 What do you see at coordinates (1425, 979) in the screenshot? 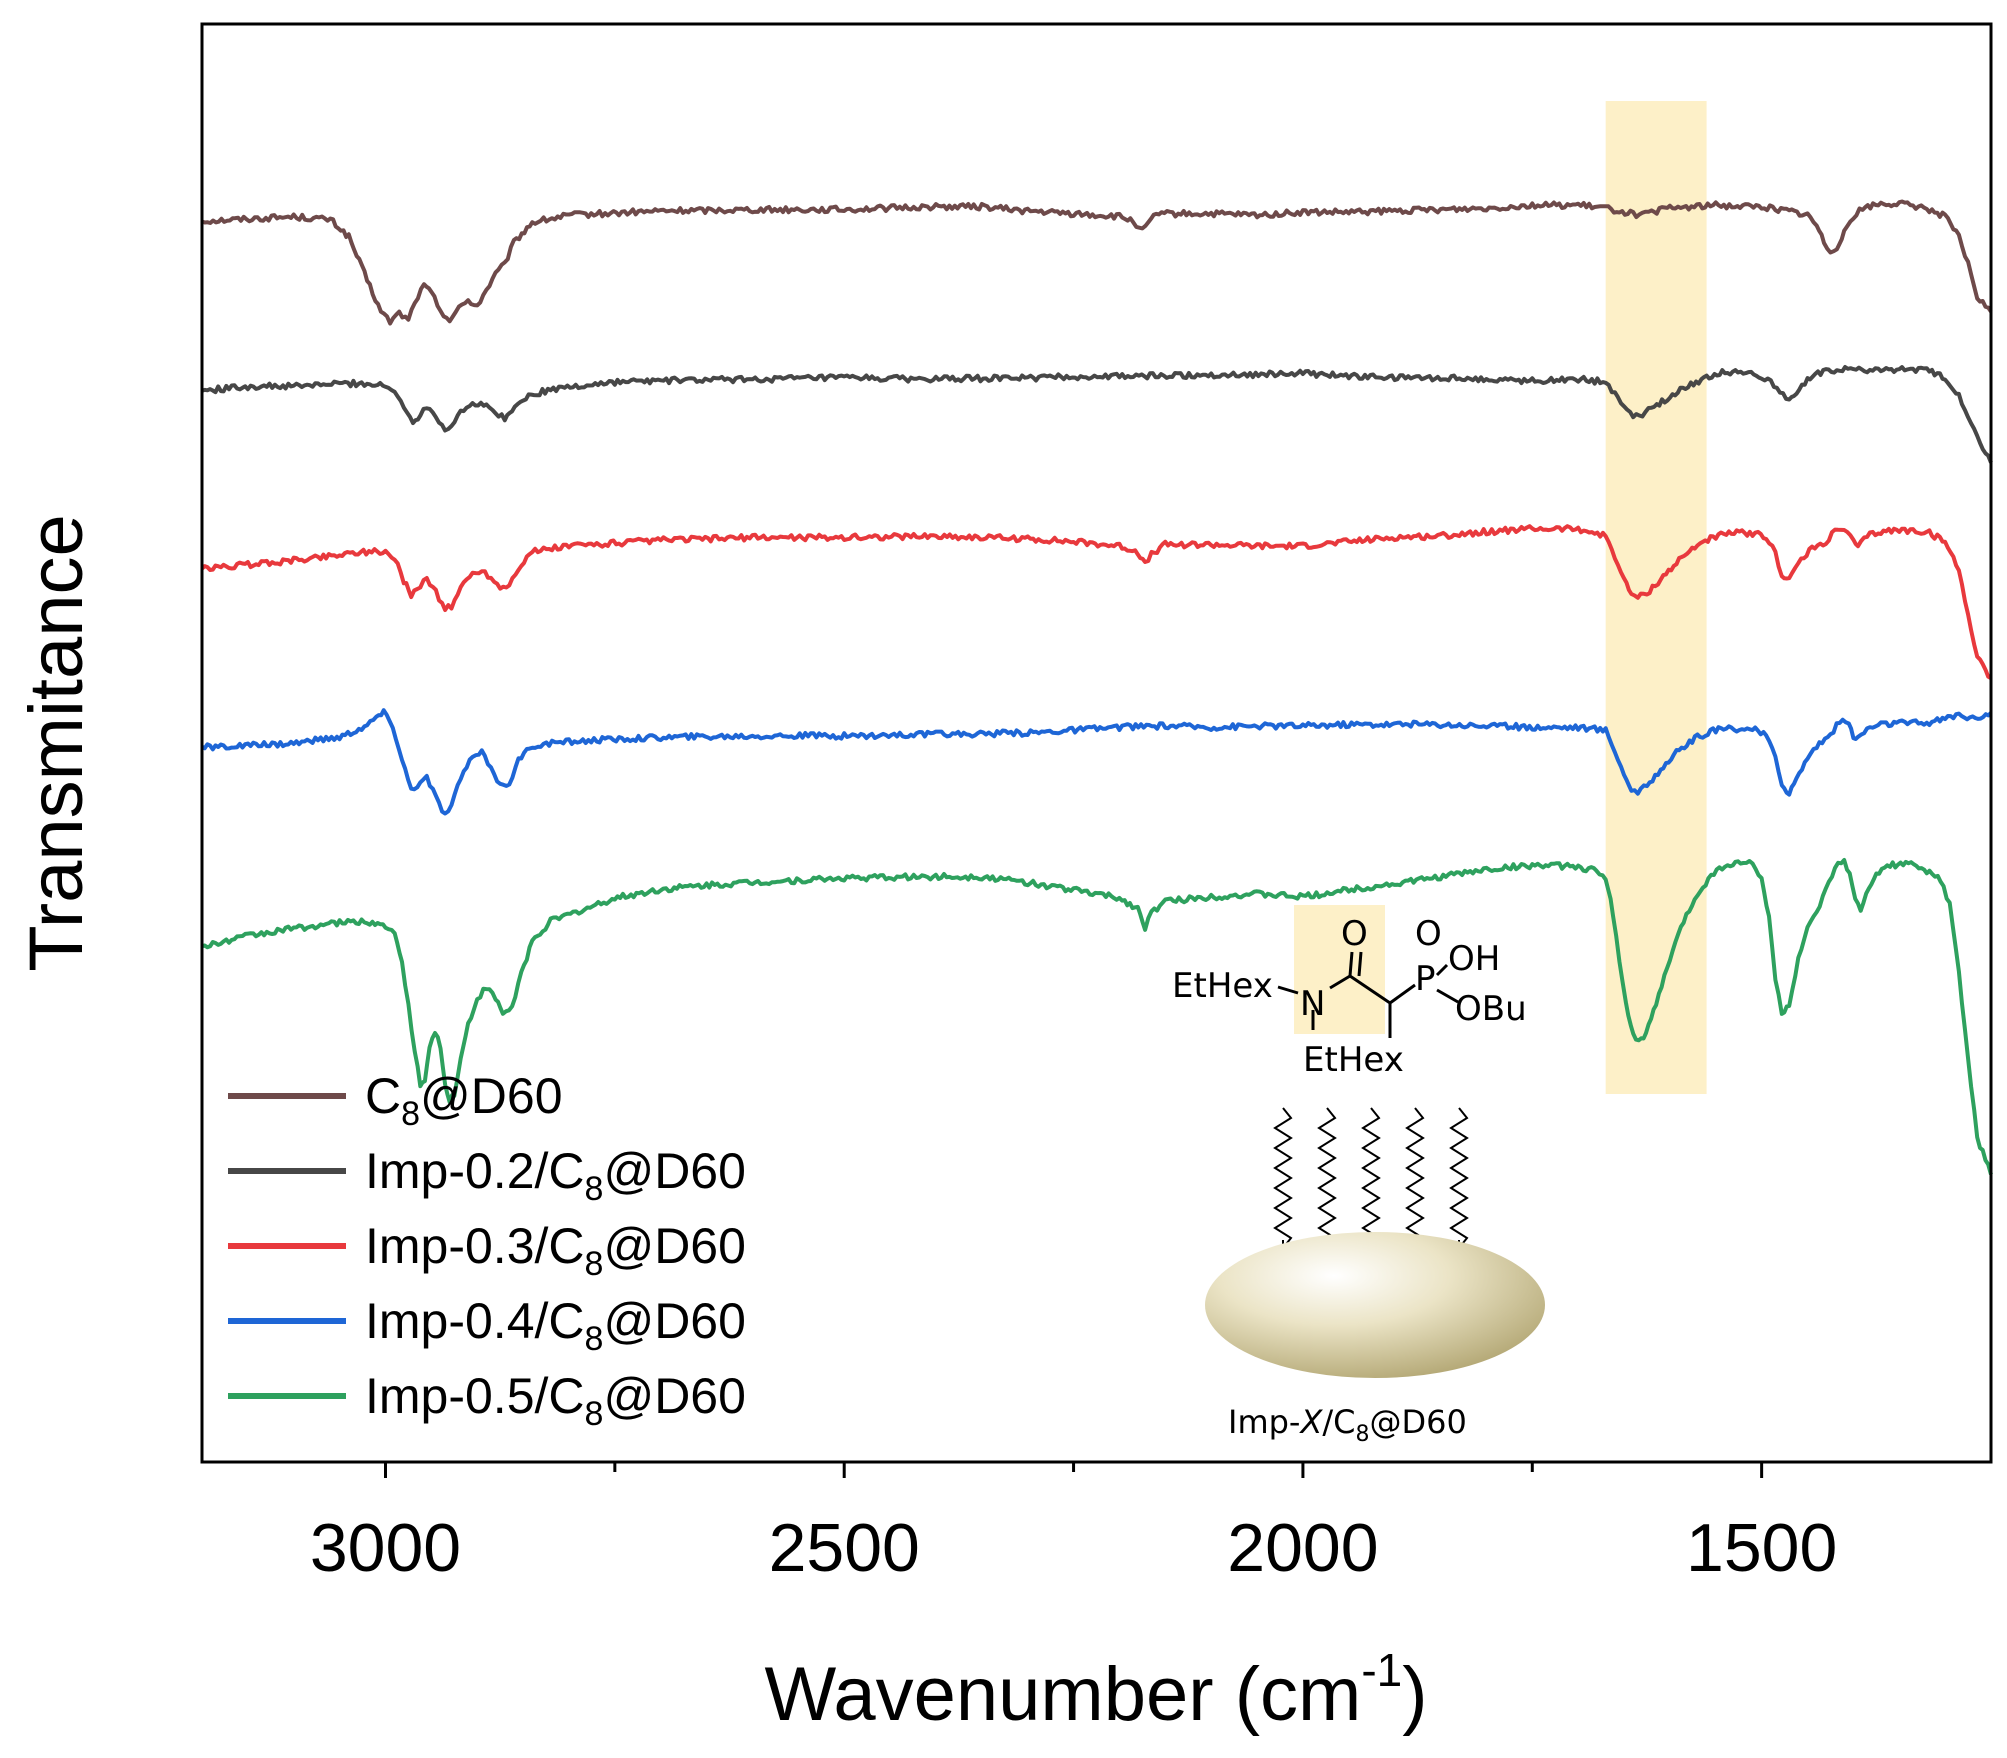
I see `p-atom-label: P` at bounding box center [1425, 979].